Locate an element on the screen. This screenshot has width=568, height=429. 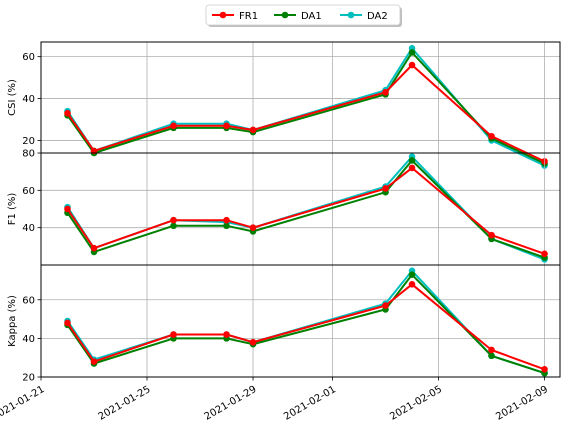
x-tick-label: 2021-01-21 is located at coordinates (23, 403).